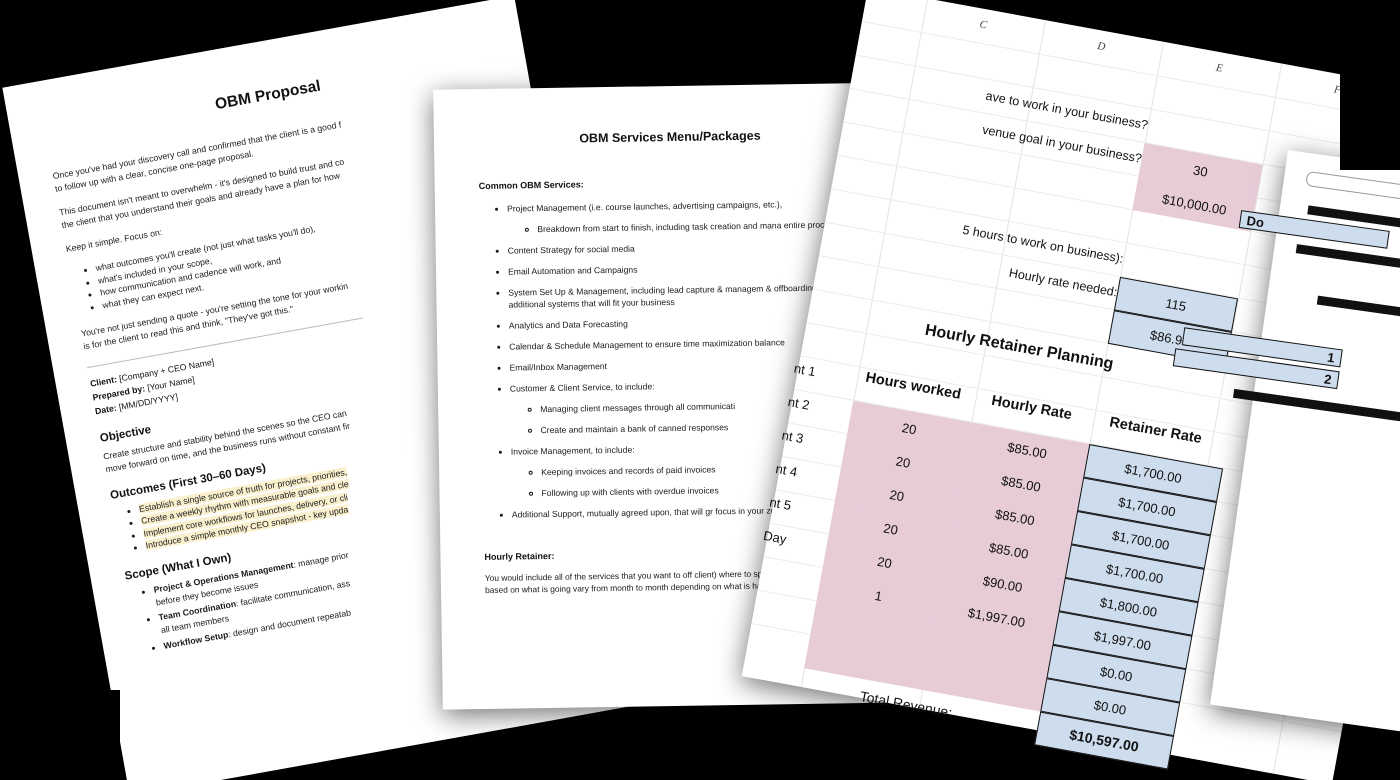 Image resolution: width=1400 pixels, height=780 pixels. What do you see at coordinates (670, 137) in the screenshot?
I see `doc2-title: OBM Services Menu/Packages` at bounding box center [670, 137].